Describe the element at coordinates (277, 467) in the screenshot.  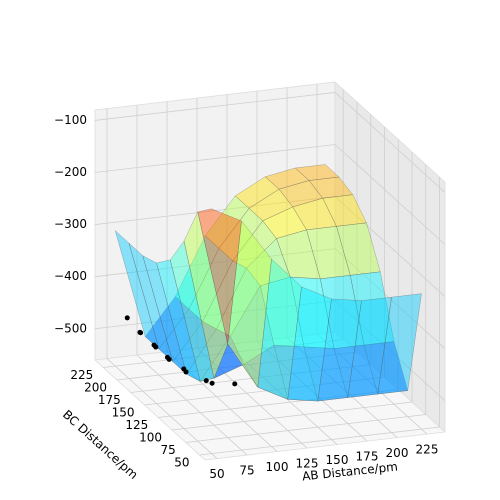
I see `x-tick-label: 100` at that location.